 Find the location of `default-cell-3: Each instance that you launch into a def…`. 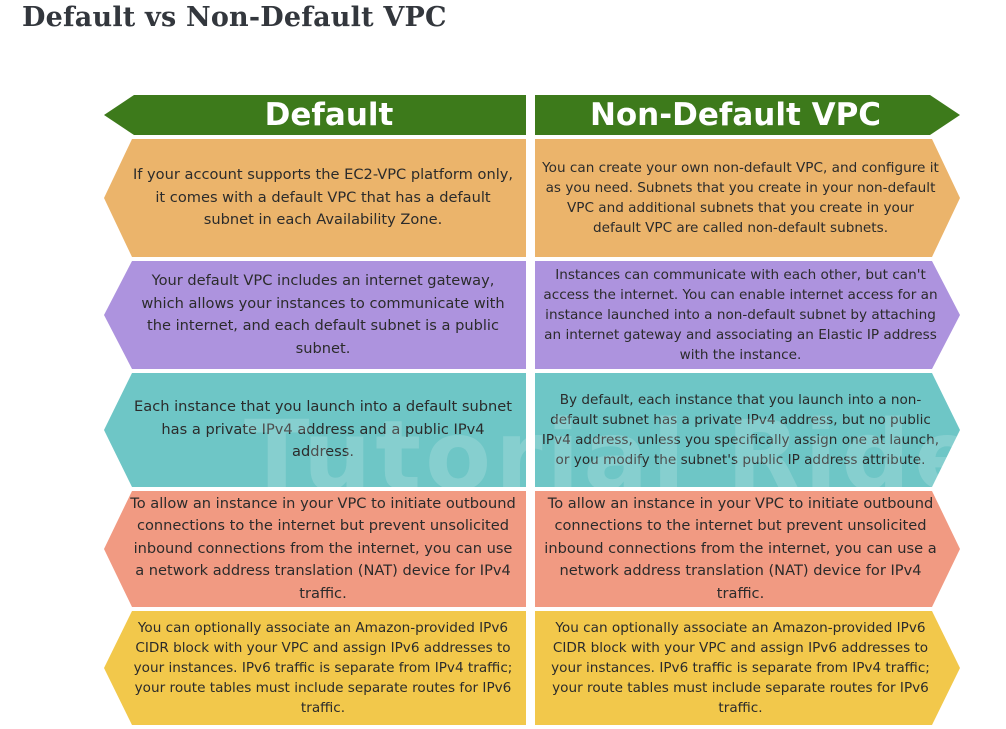

default-cell-3: Each instance that you launch into a def… is located at coordinates (315, 430).